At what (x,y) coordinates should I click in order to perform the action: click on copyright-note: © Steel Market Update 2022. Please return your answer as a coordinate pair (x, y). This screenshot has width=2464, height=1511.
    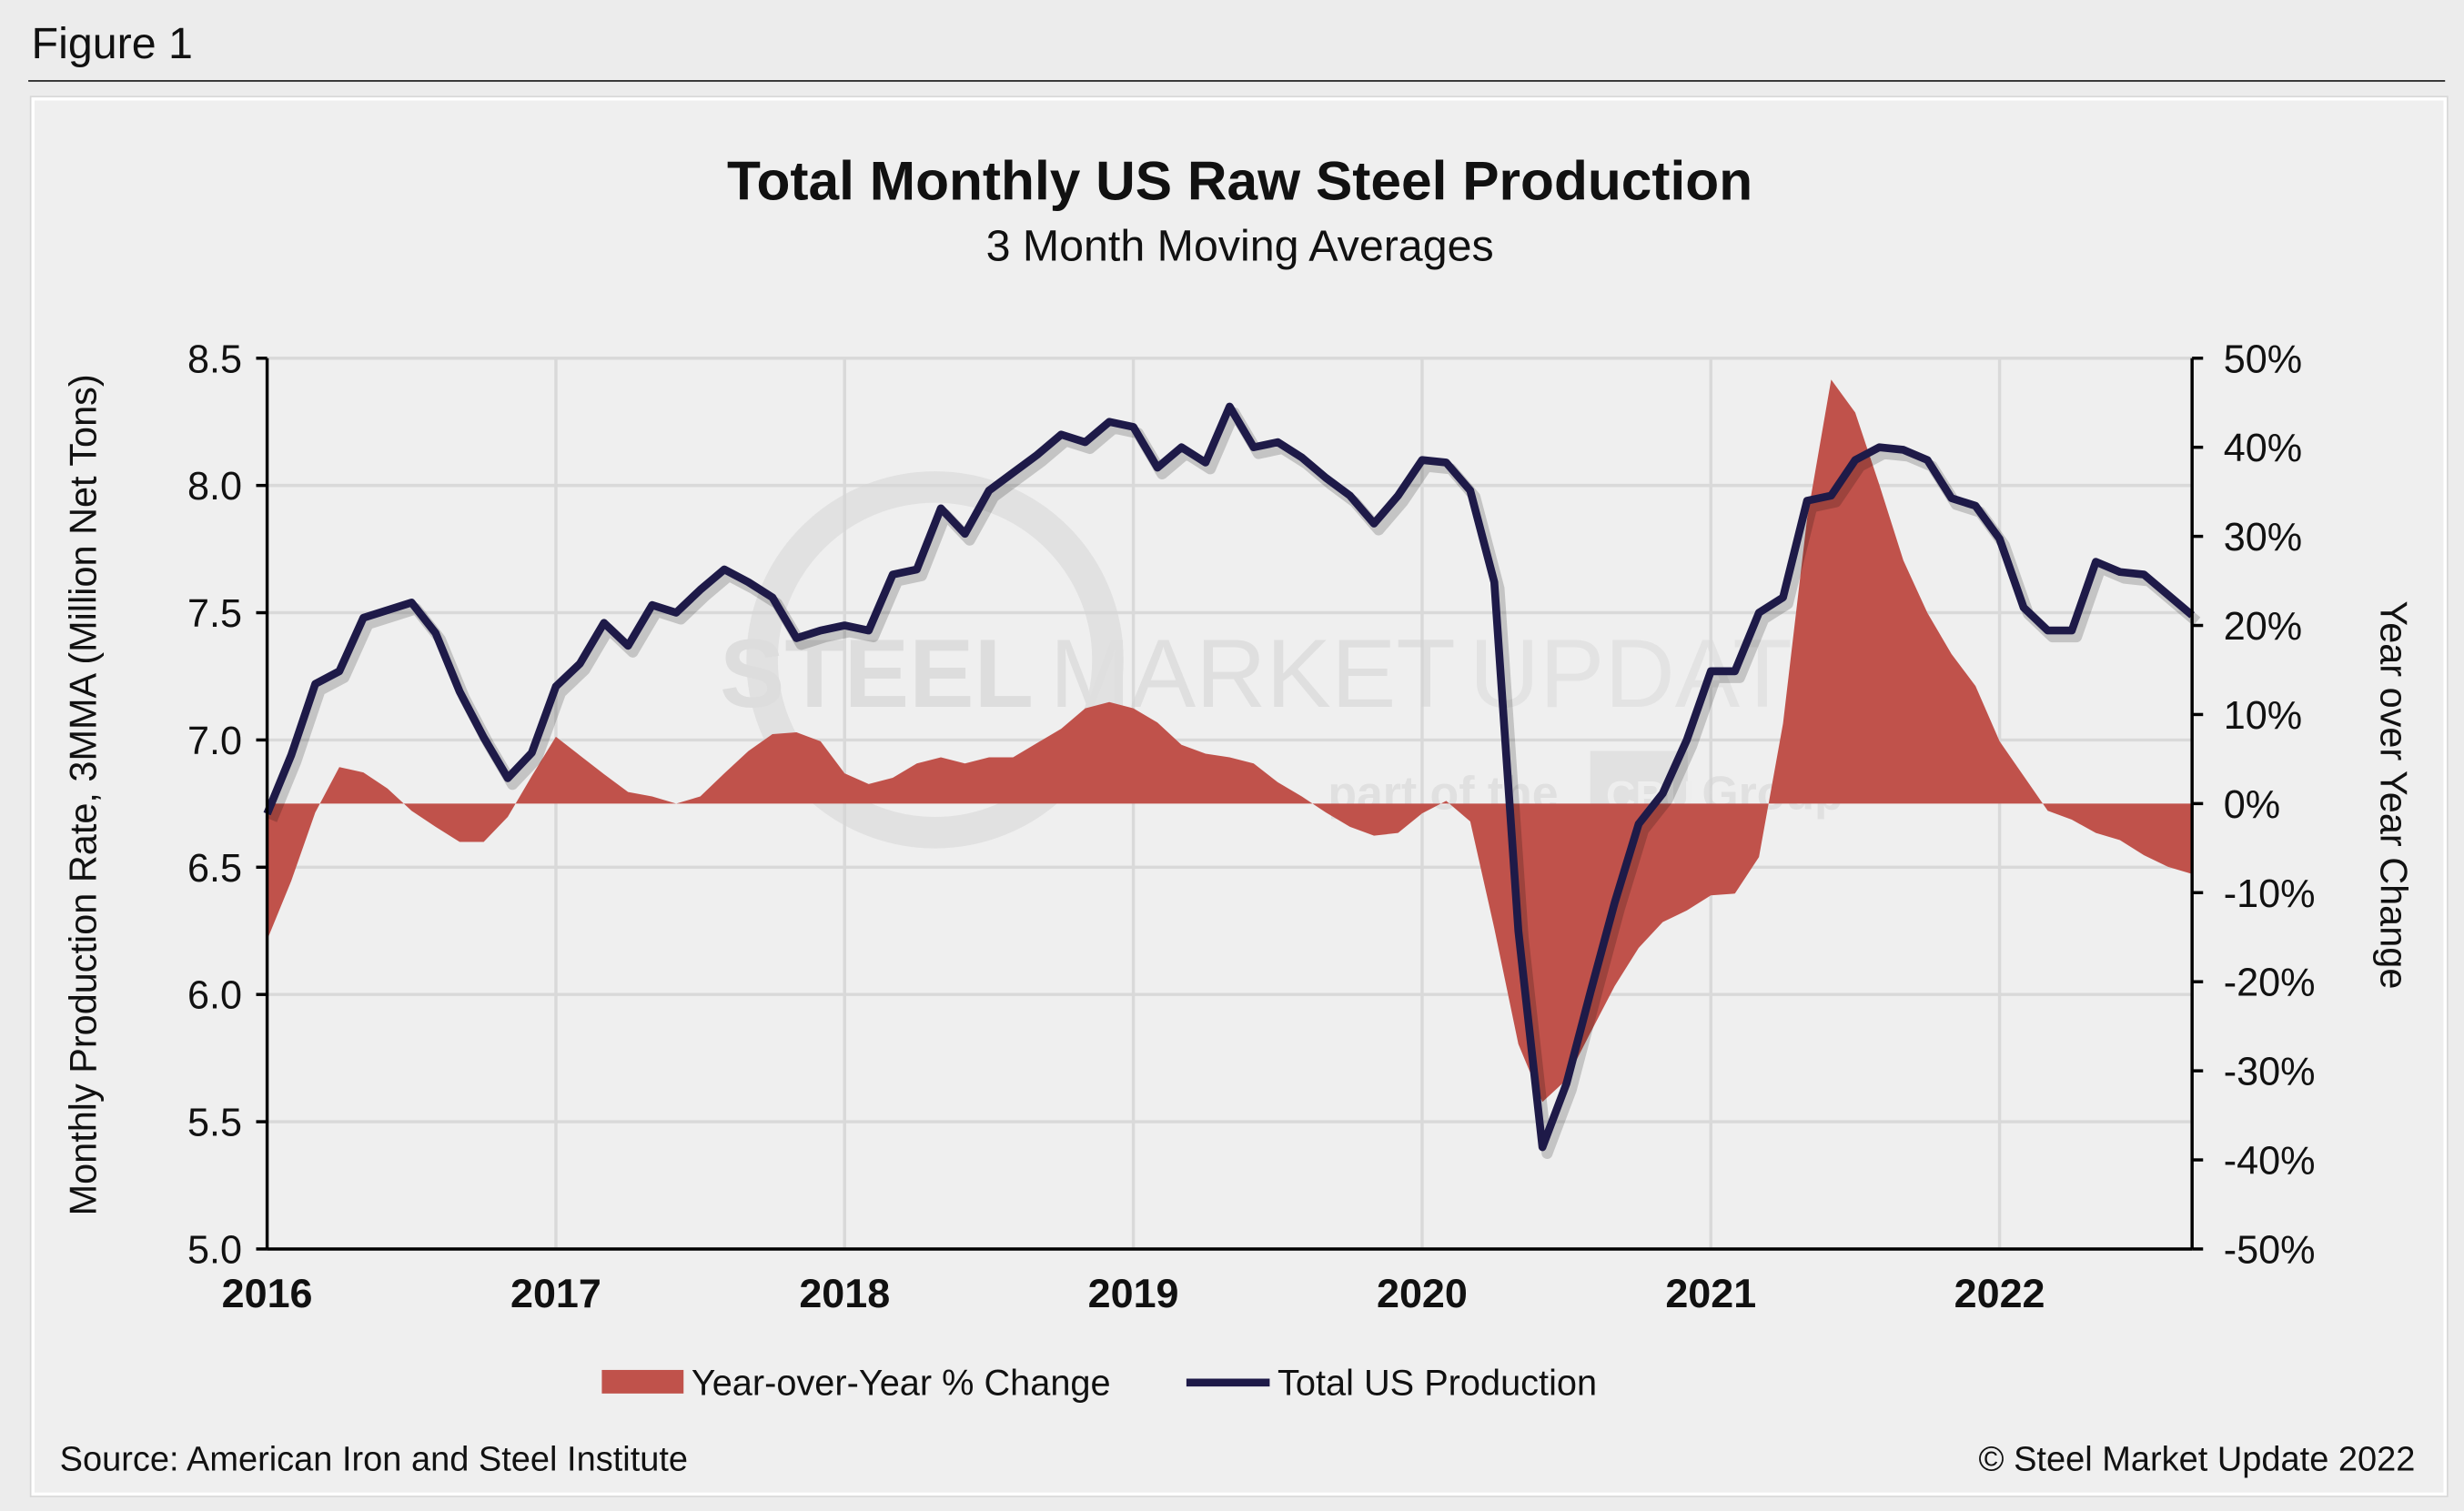
    Looking at the image, I should click on (2197, 1459).